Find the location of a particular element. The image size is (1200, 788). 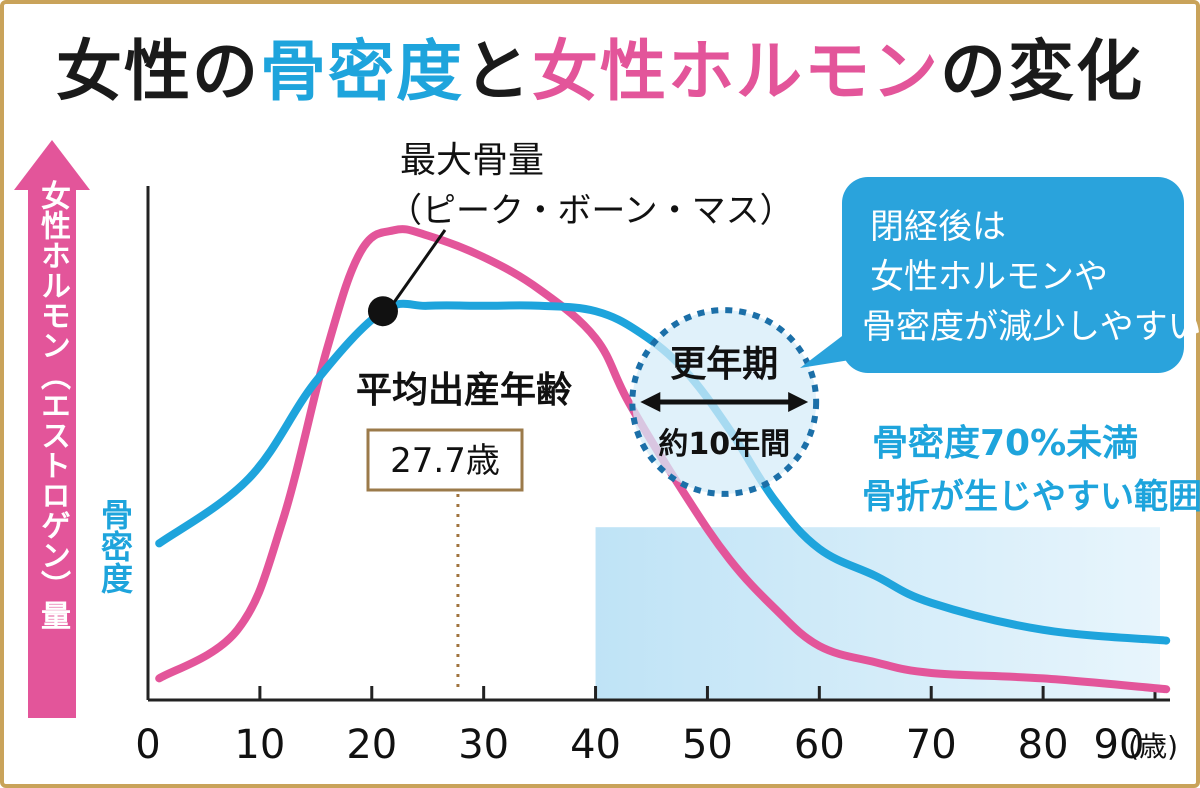

callout-bubble: 閉経後は 女性ホルモンや 骨密度が減少しやすい is located at coordinates (1000, 275).